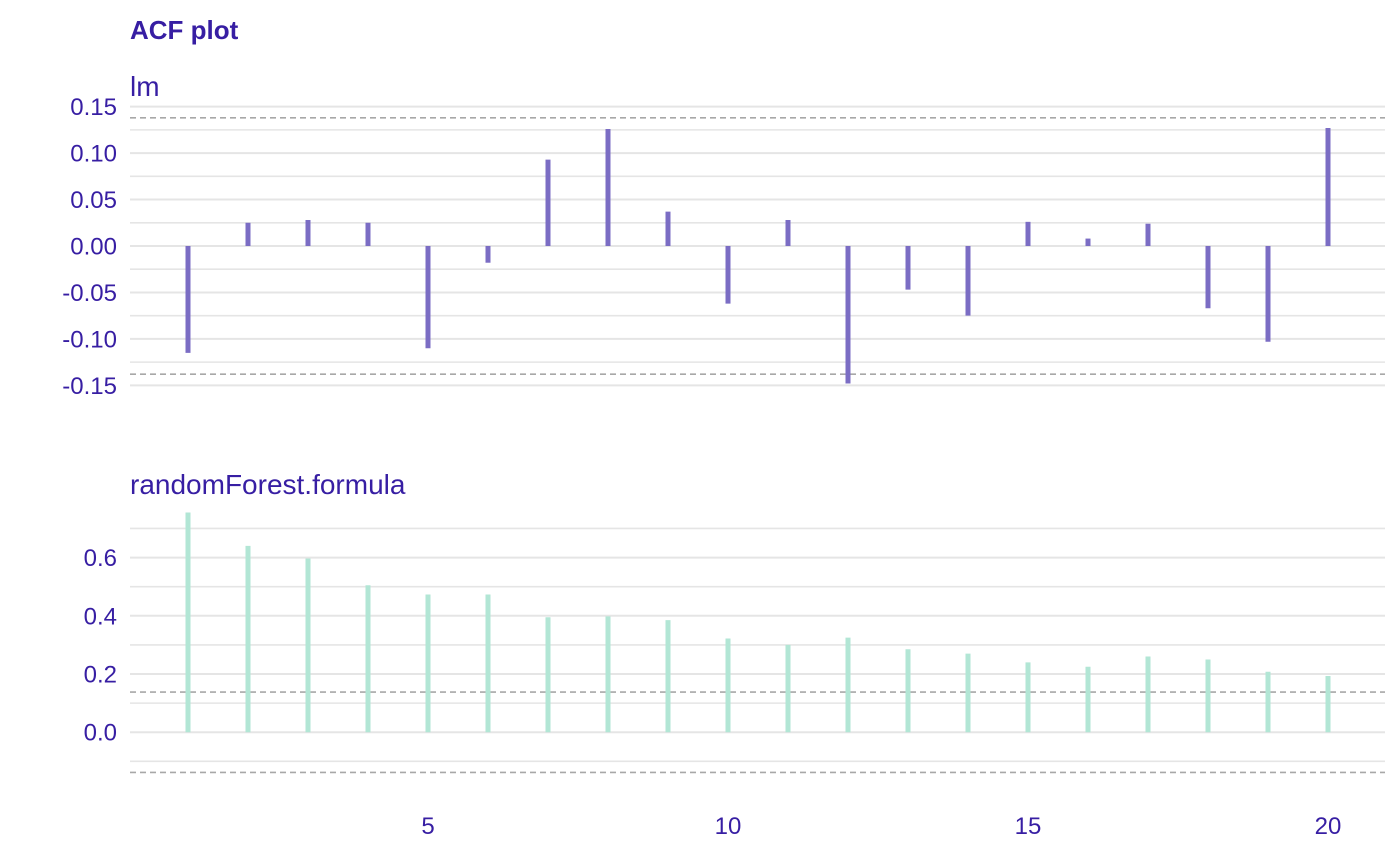  What do you see at coordinates (427, 826) in the screenshot?
I see `x-tick-label: 5` at bounding box center [427, 826].